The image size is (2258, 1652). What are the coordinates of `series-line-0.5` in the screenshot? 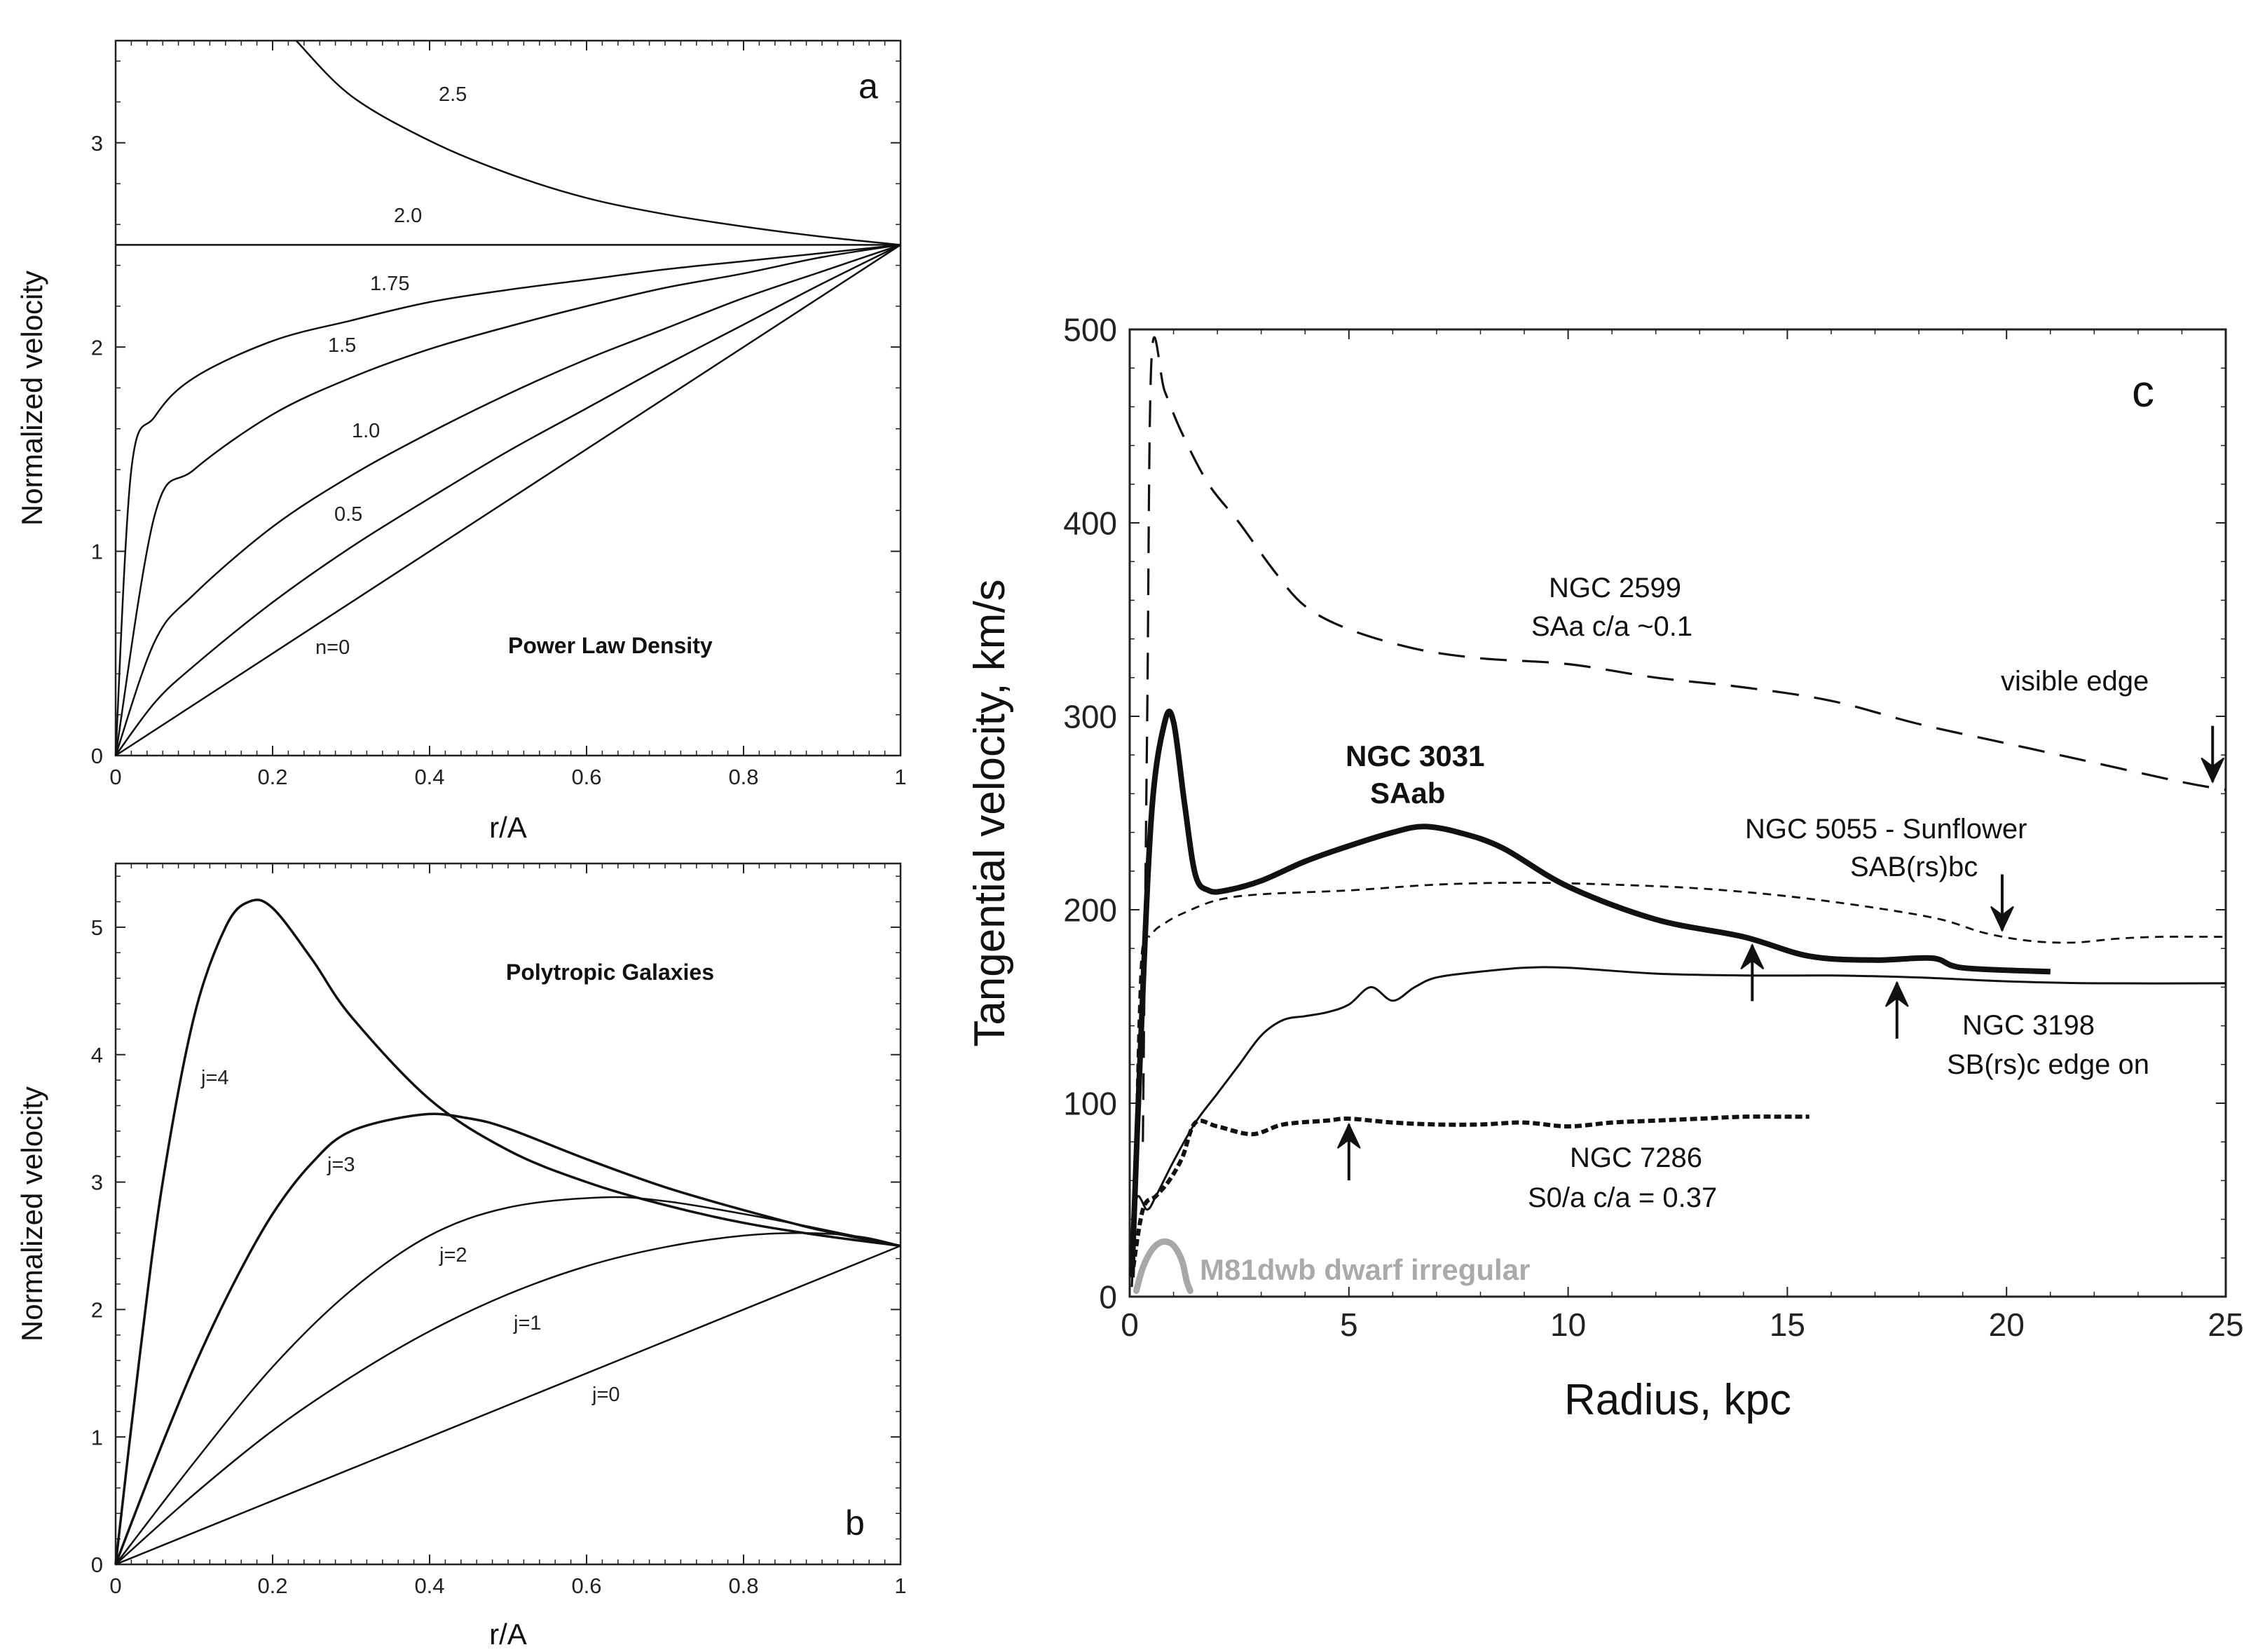 It's located at (507, 500).